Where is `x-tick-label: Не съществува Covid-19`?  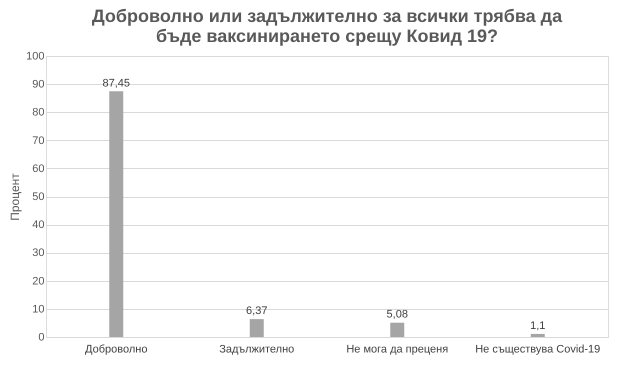
x-tick-label: Не съществува Covid-19 is located at coordinates (537, 350).